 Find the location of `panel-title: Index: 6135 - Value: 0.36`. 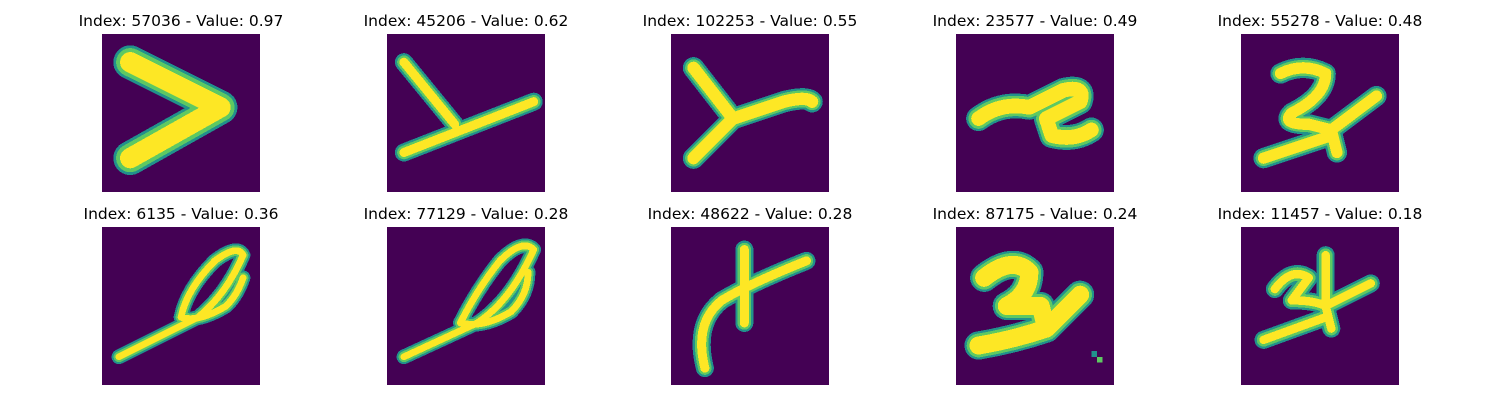

panel-title: Index: 6135 - Value: 0.36 is located at coordinates (181, 214).